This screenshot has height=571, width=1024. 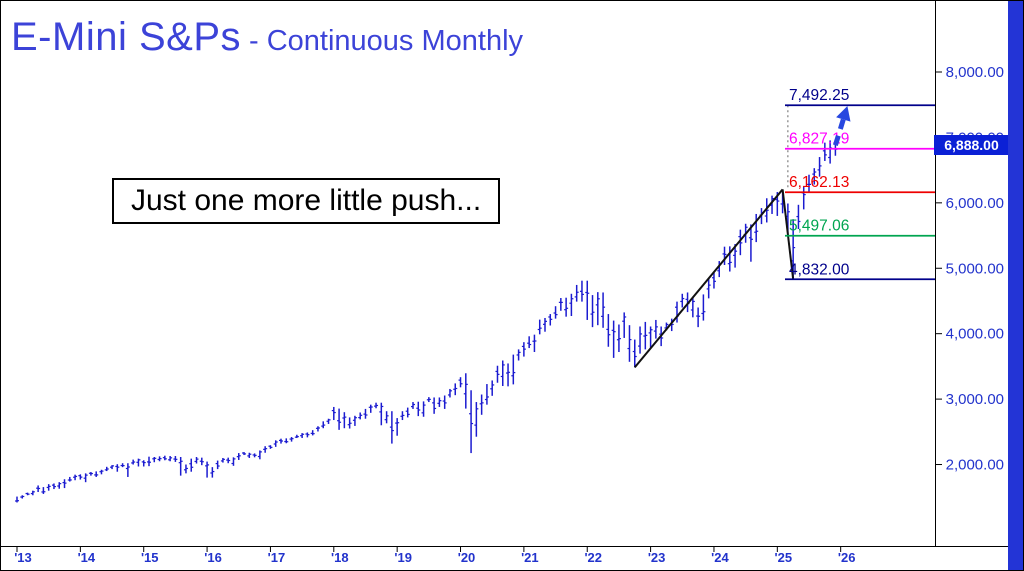 What do you see at coordinates (87, 557) in the screenshot?
I see `year-axis-label: '14` at bounding box center [87, 557].